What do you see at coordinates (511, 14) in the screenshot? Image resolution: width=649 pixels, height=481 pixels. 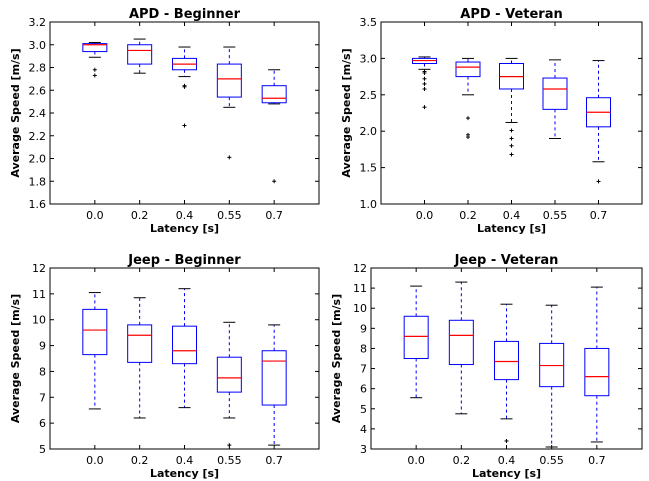 I see `chart-title: APD - Veteran` at bounding box center [511, 14].